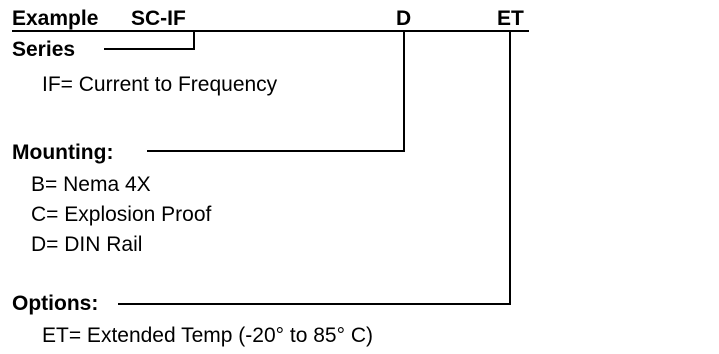  What do you see at coordinates (404, 18) in the screenshot?
I see `mounting-code: D` at bounding box center [404, 18].